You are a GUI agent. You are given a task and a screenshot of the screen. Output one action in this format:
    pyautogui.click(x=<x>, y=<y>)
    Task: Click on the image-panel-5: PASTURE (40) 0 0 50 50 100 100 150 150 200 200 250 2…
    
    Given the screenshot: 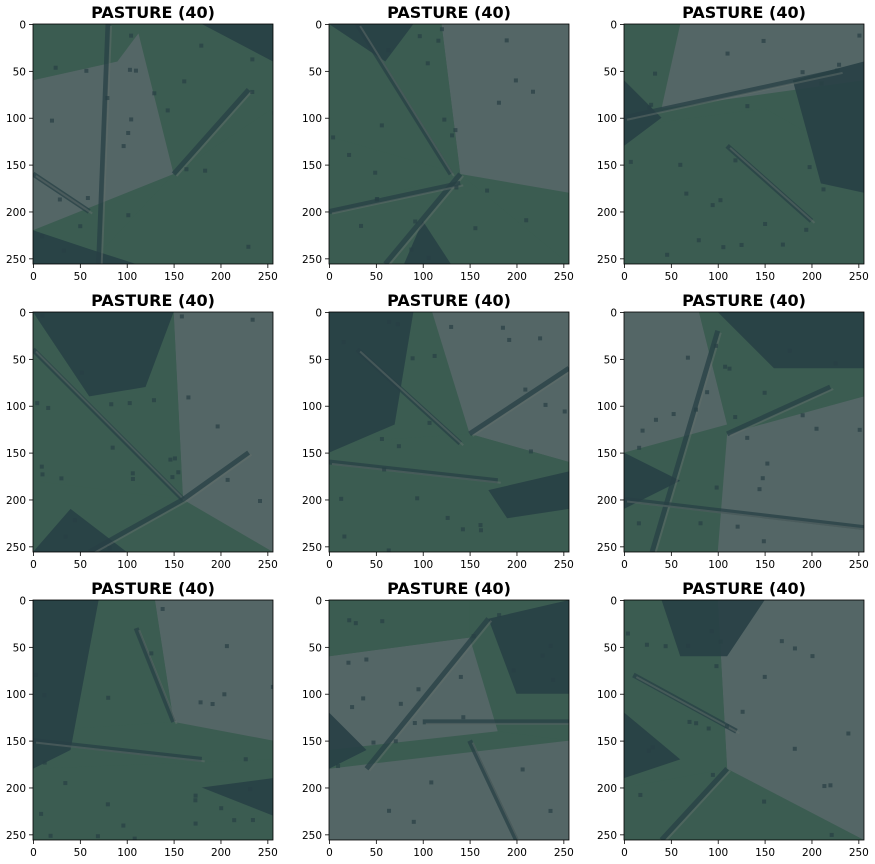 What is the action you would take?
    pyautogui.click(x=435, y=431)
    